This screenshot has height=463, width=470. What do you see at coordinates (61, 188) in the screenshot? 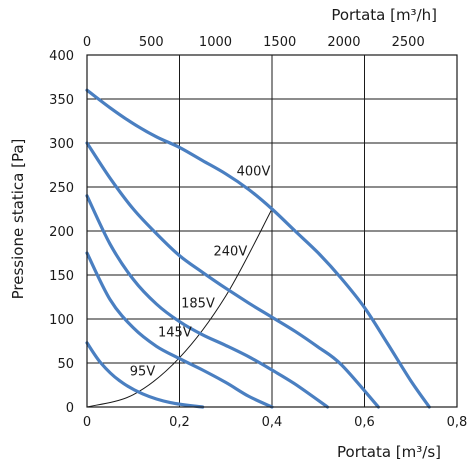
I see `y-tick-label: 250` at bounding box center [61, 188].